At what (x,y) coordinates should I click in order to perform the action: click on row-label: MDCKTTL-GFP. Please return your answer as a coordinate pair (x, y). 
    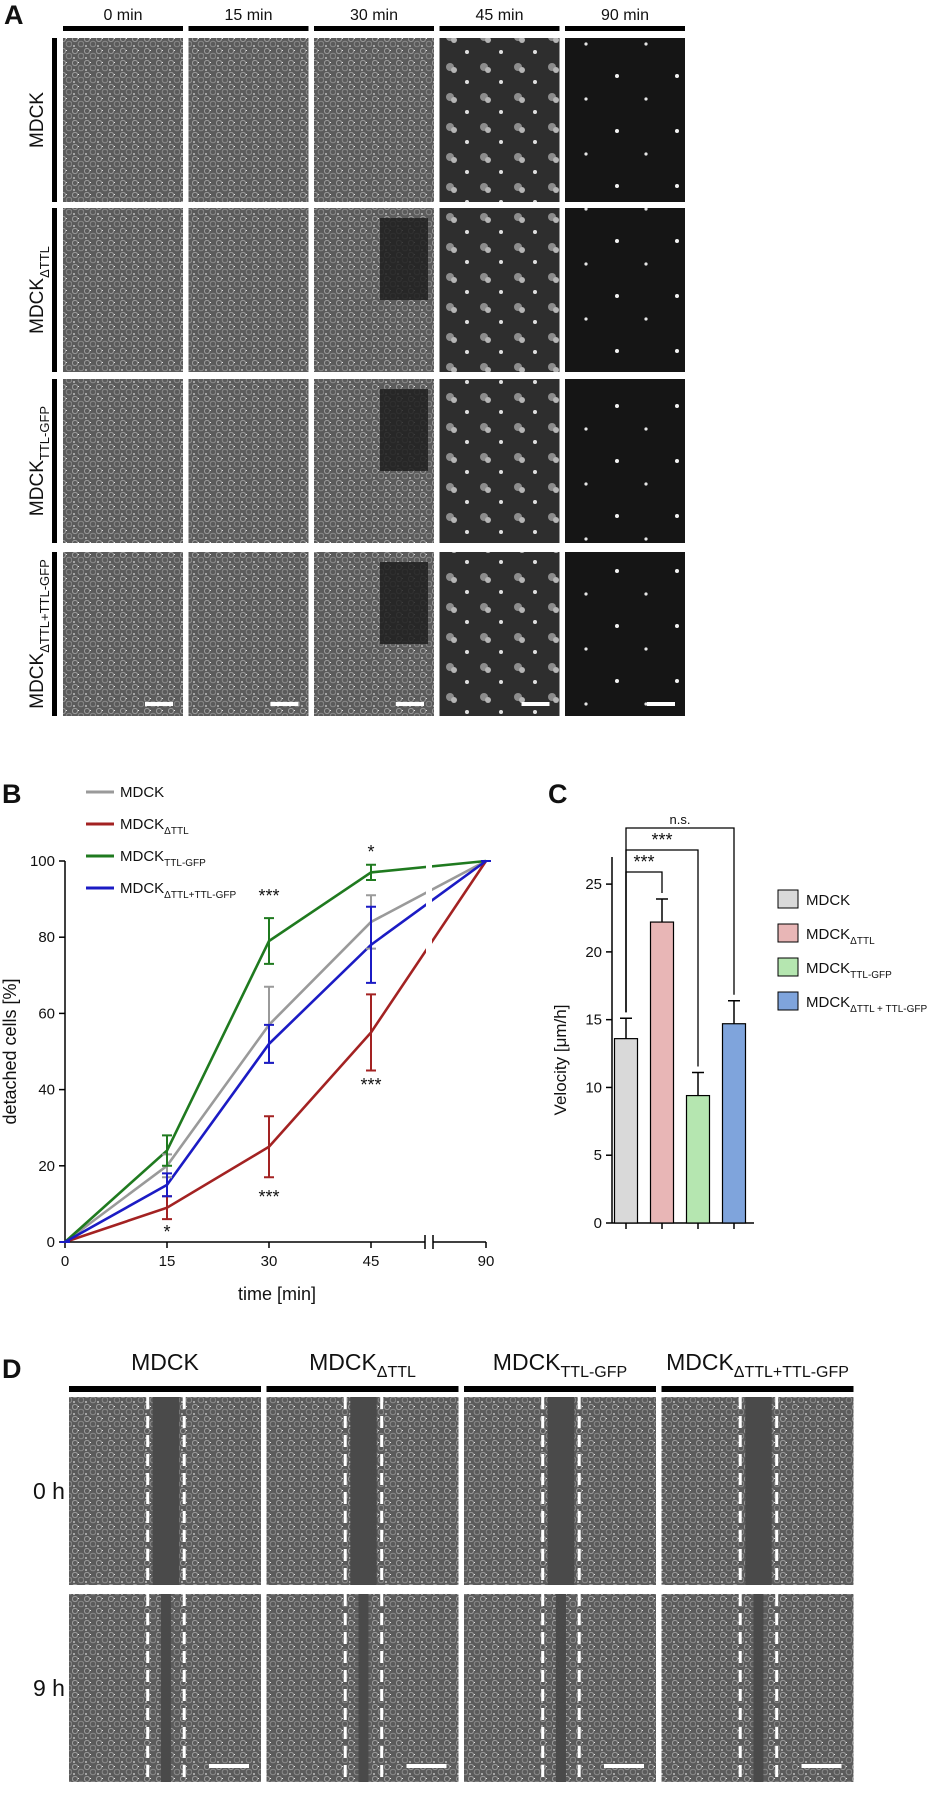
    Looking at the image, I should click on (39, 461).